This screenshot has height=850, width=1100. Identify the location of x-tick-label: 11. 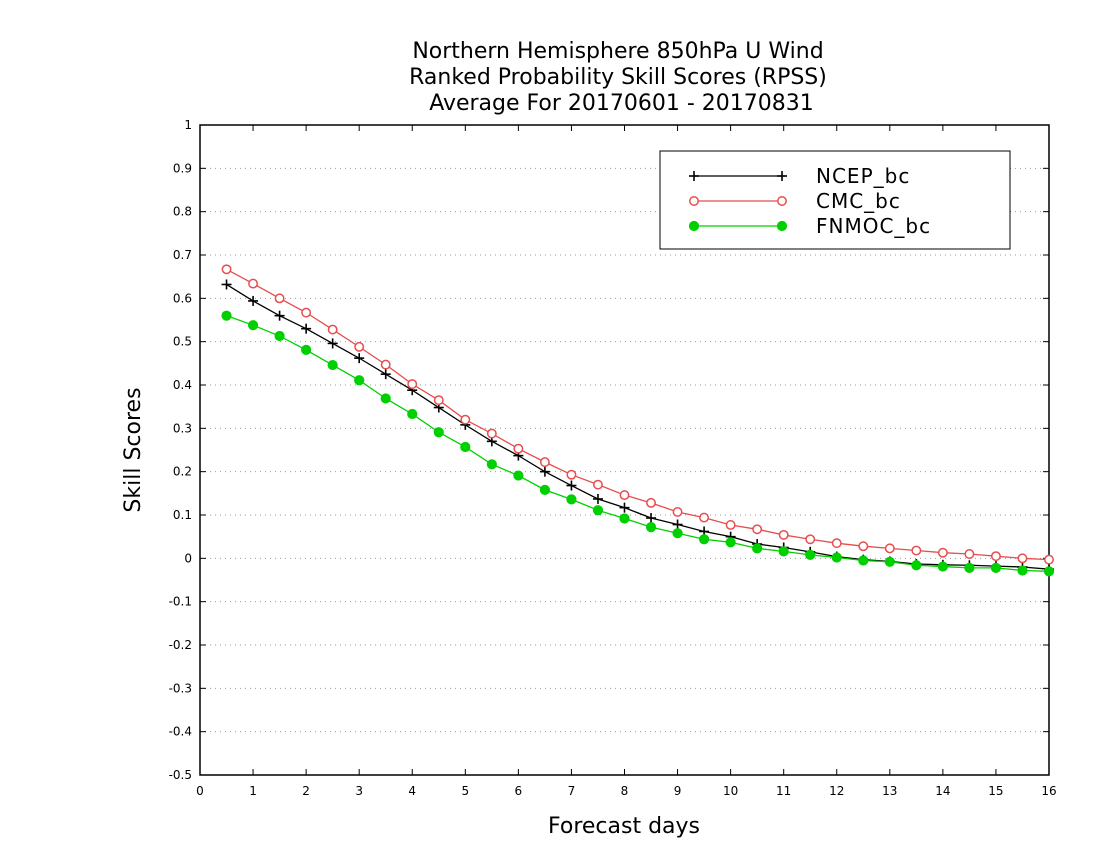
(783, 791).